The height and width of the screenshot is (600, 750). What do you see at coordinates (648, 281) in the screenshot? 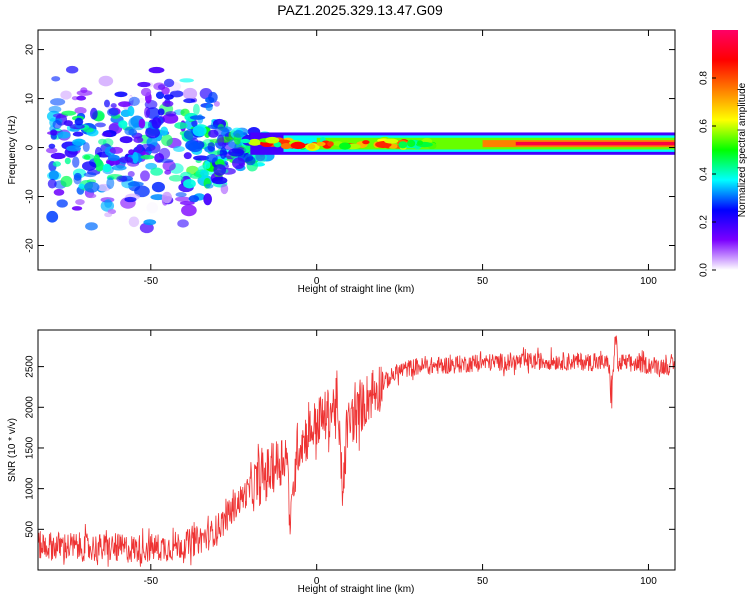
I see `spectrogram-xtick-label: 100` at bounding box center [648, 281].